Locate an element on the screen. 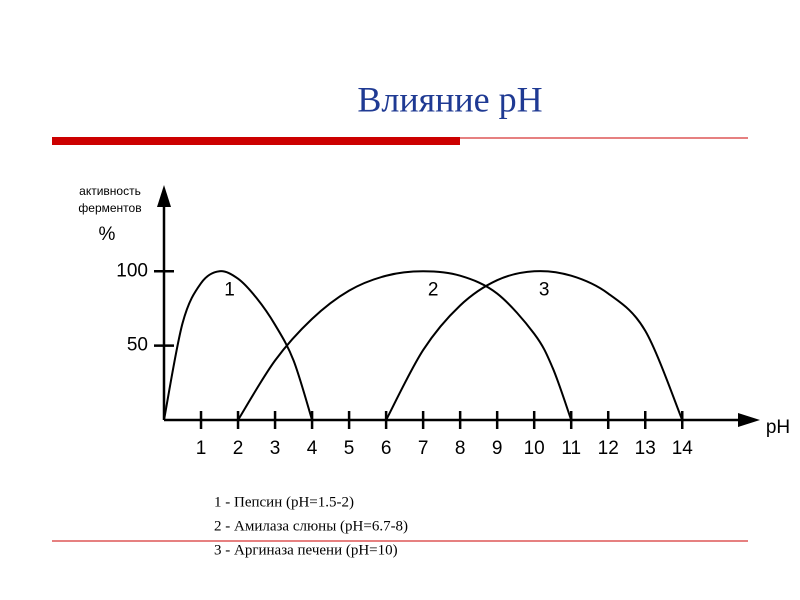 This screenshot has width=800, height=600. x-tick-label: 8 is located at coordinates (460, 448).